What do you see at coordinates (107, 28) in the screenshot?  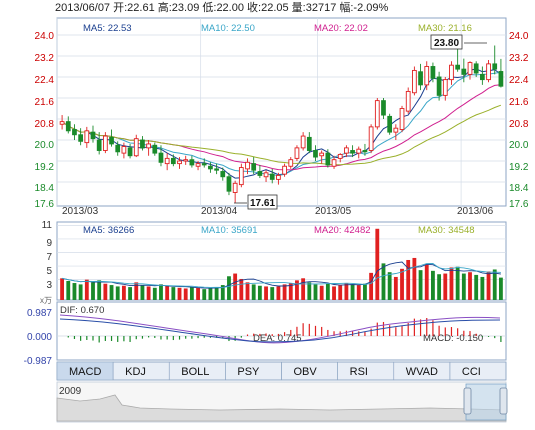 I see `ma5-label: MA5: 22.53` at bounding box center [107, 28].